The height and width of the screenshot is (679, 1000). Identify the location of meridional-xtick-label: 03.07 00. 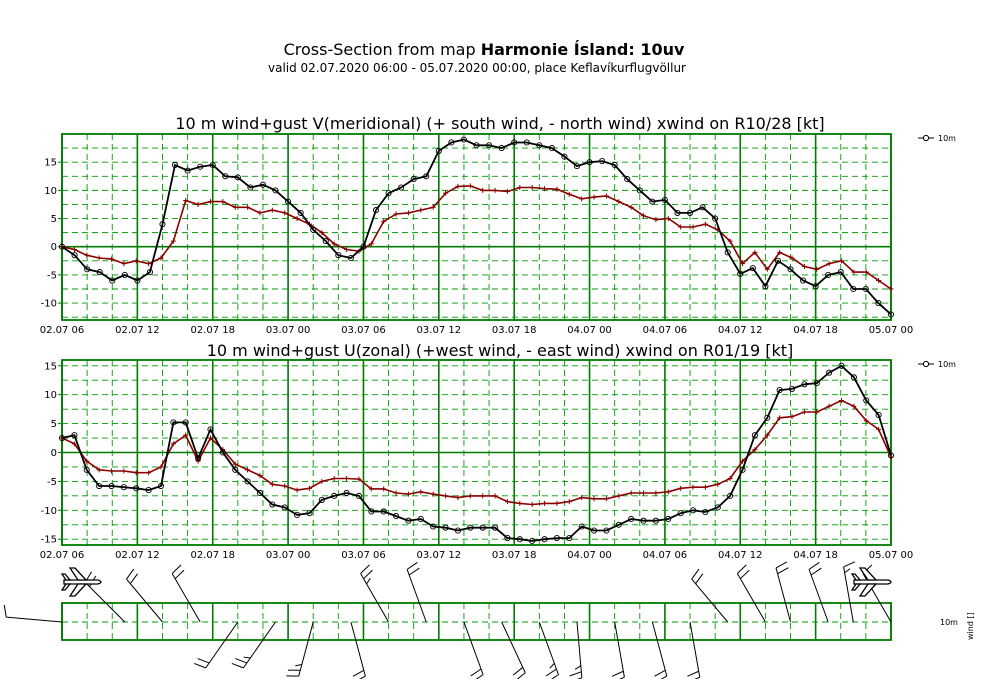
(288, 330).